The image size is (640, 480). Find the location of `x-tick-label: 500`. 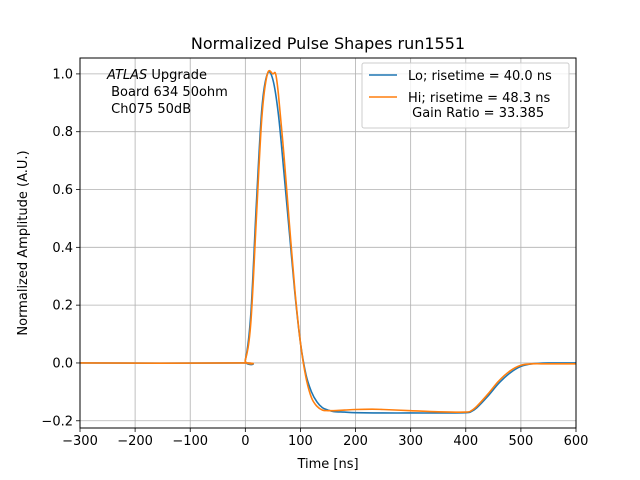

x-tick-label: 500 is located at coordinates (520, 441).